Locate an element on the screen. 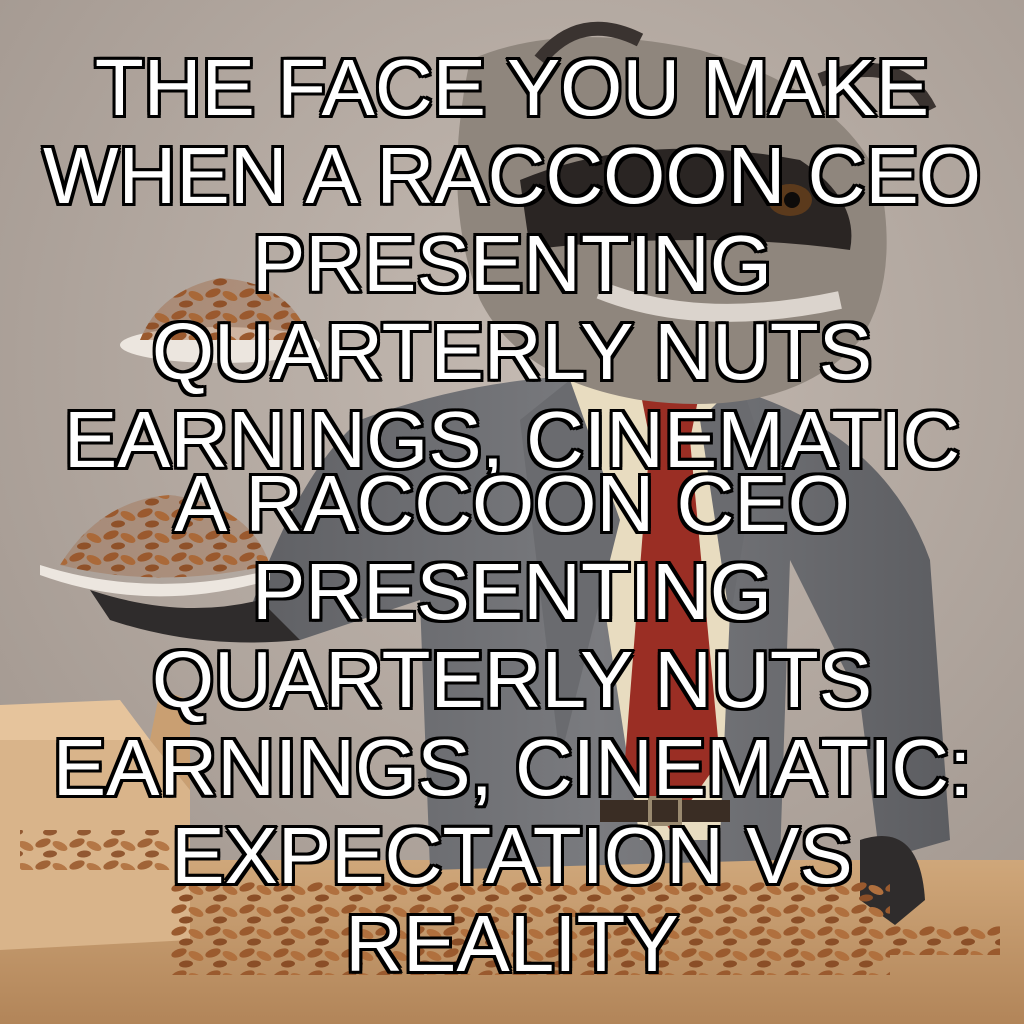 The width and height of the screenshot is (1024, 1024). bottom-caption-line: EXPECTATION VS is located at coordinates (512, 856).